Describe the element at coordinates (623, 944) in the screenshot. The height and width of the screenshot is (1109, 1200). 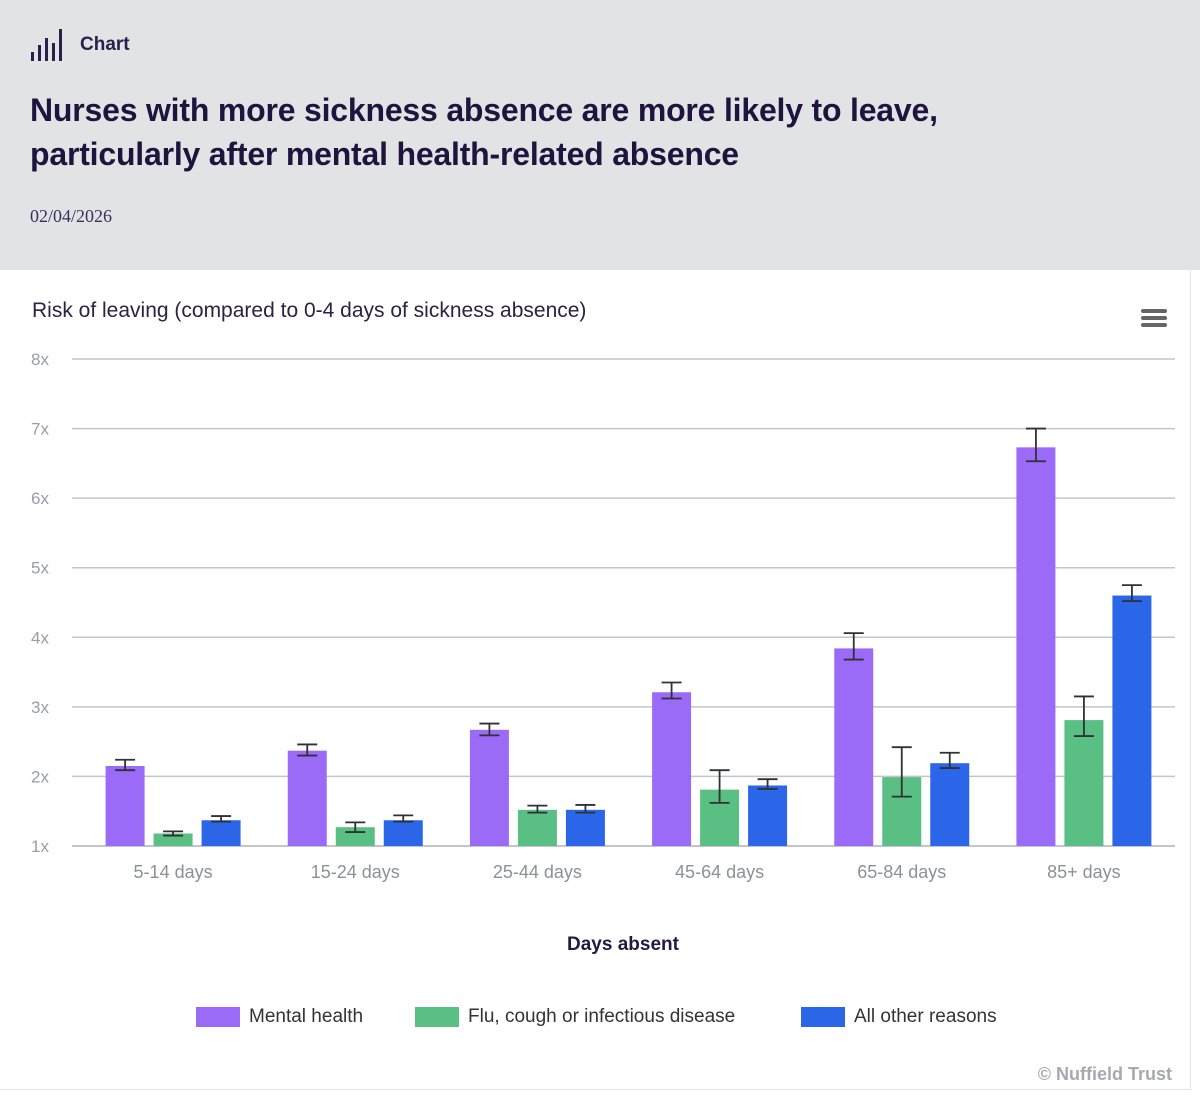
I see `x-axis-label: Days absent` at that location.